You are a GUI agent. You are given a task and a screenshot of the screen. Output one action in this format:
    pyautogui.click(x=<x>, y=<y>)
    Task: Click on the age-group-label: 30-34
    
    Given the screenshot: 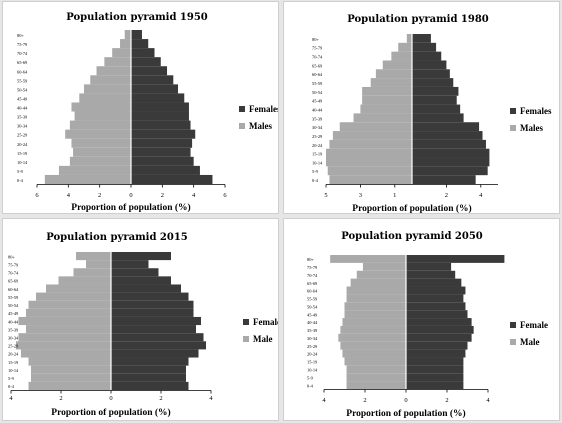 What is the action you would take?
    pyautogui.click(x=22, y=126)
    